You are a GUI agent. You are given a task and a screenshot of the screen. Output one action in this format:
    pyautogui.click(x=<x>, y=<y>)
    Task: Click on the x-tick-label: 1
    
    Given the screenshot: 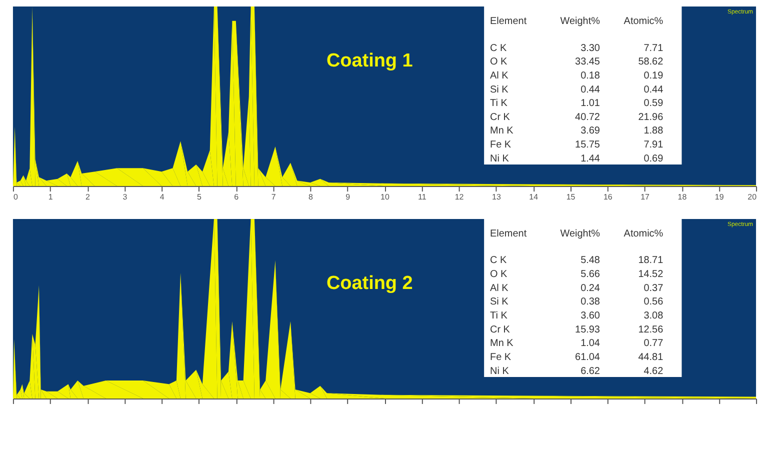 What is the action you would take?
    pyautogui.click(x=51, y=197)
    